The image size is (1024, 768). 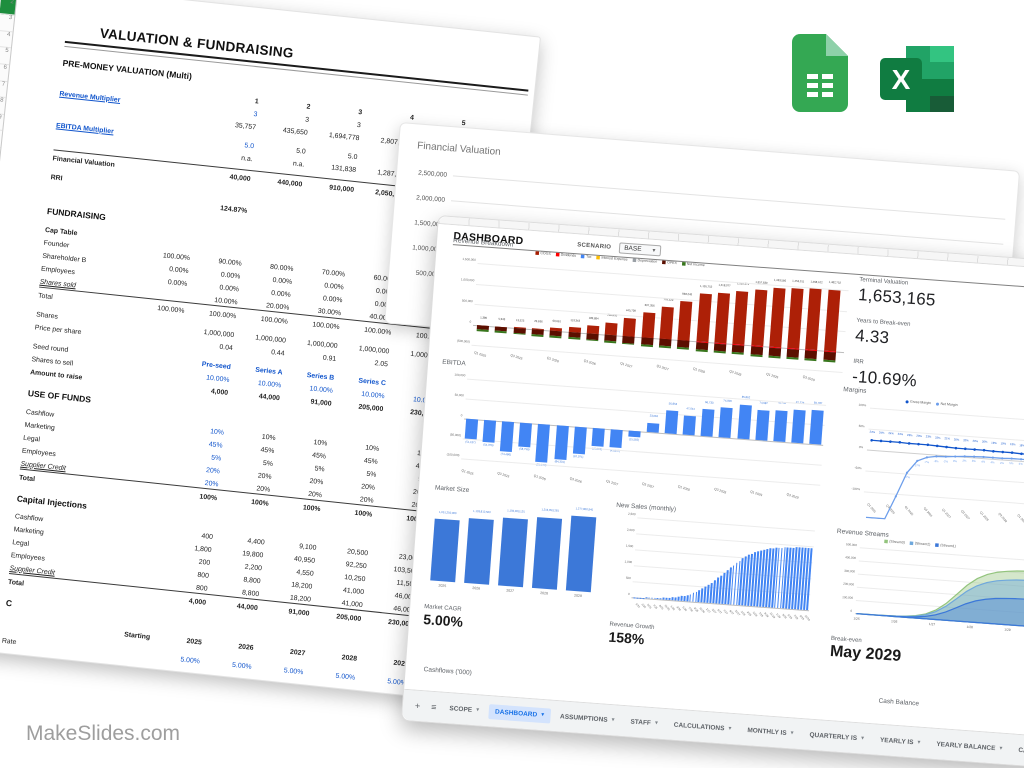 I want to click on chart-label: 9/27, so click(x=731, y=612).